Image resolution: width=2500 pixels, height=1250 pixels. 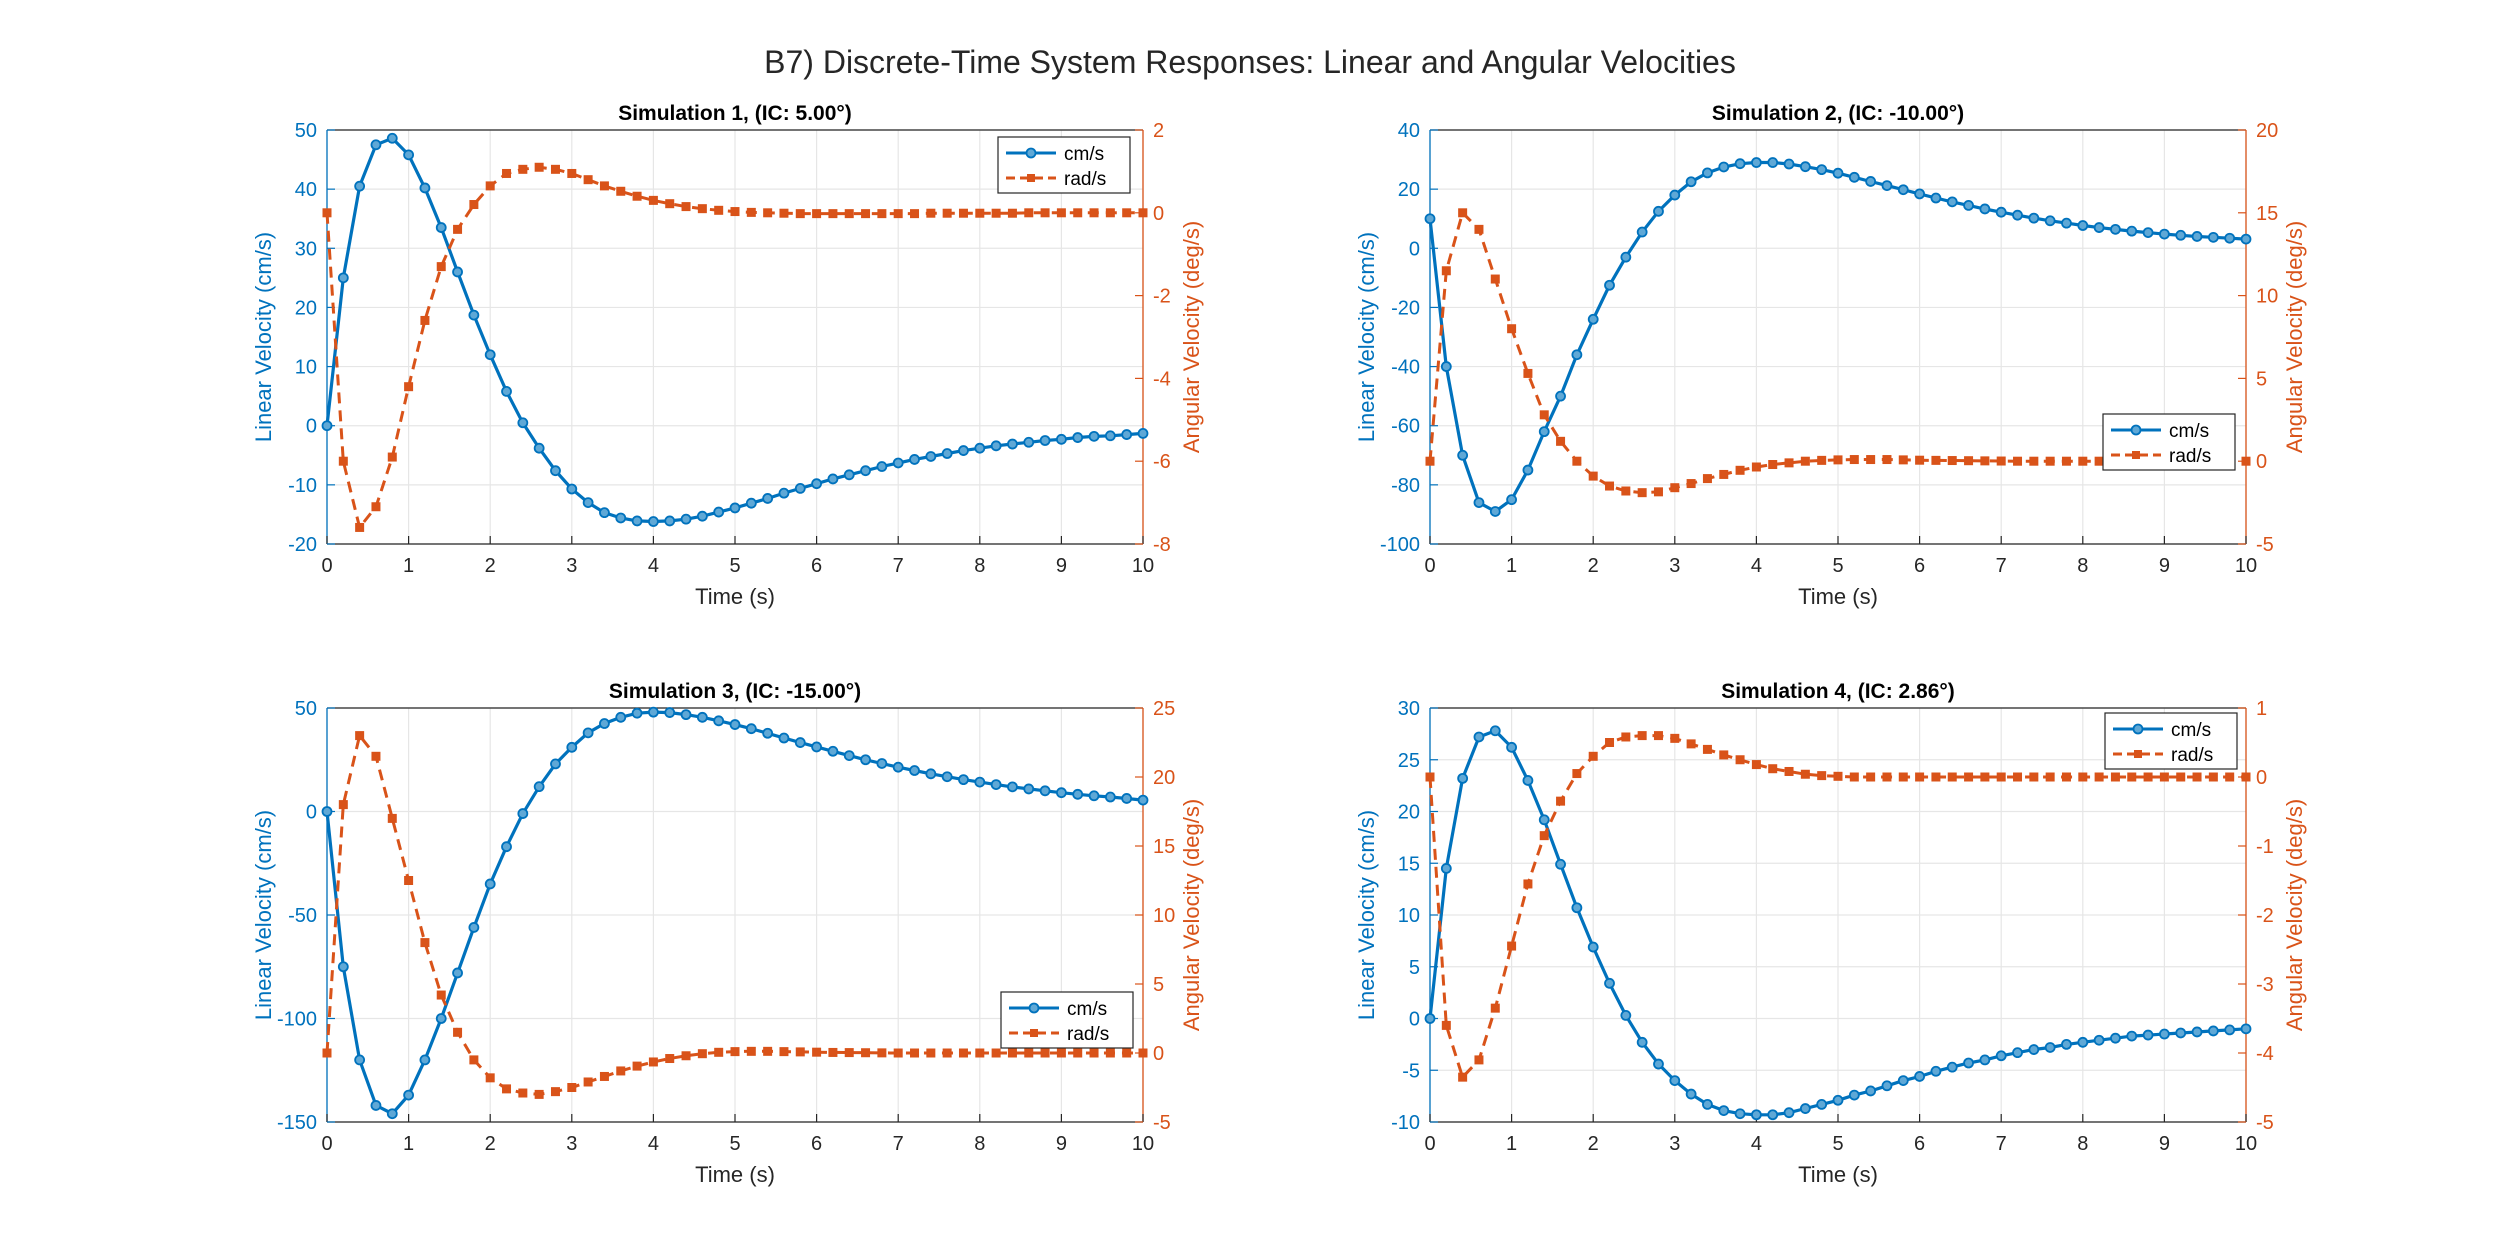 I want to click on x-tick-label: 1, so click(x=408, y=566).